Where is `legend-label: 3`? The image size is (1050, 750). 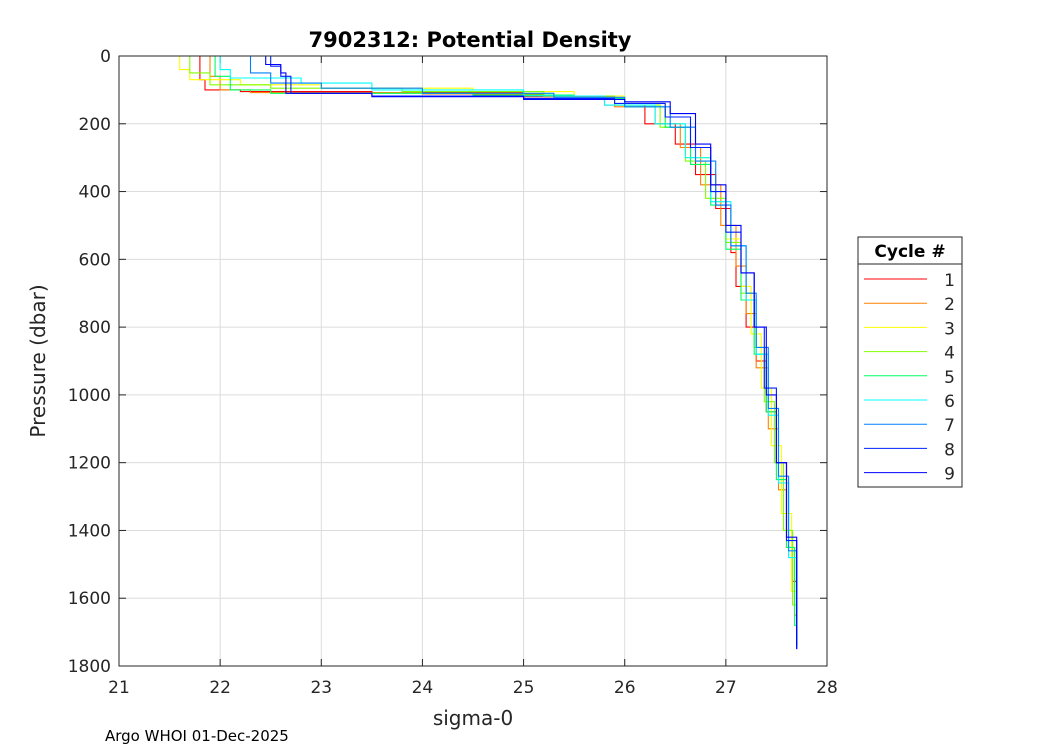
legend-label: 3 is located at coordinates (949, 329).